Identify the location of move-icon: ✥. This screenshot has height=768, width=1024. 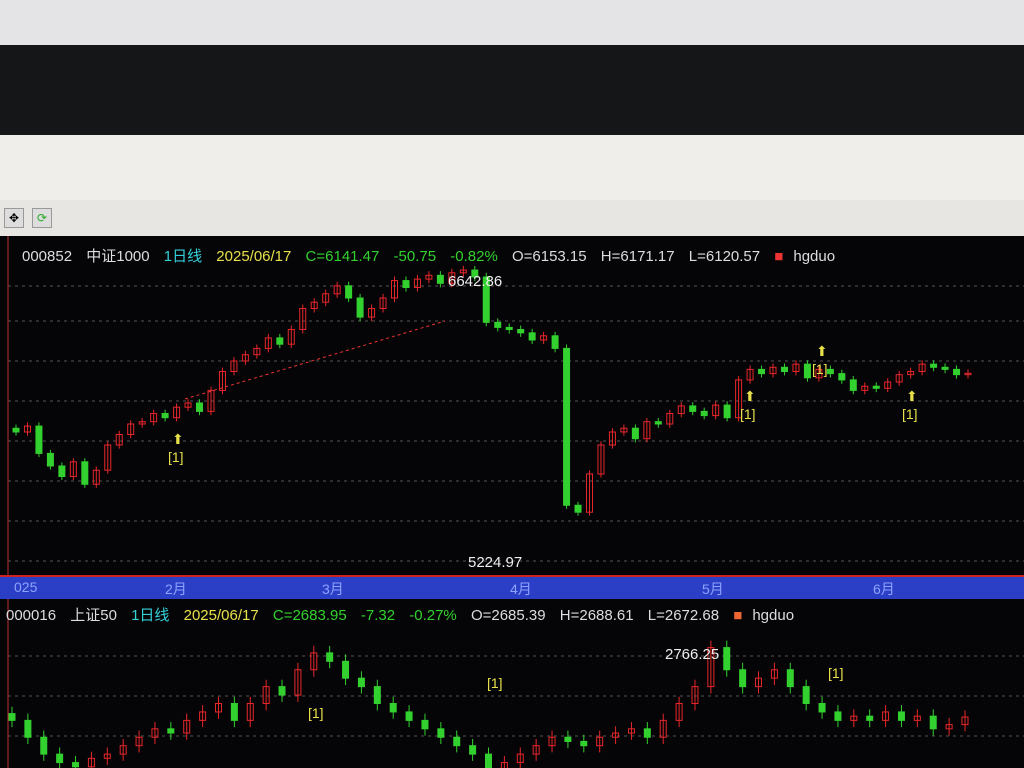
(14, 218).